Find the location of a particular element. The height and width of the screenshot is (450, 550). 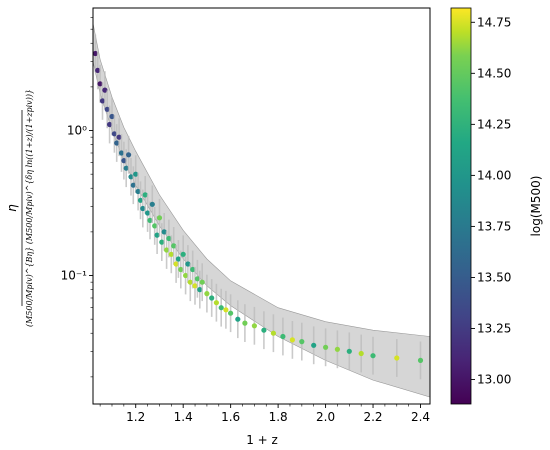

y-axis-label-numerator: η is located at coordinates (12, 208).